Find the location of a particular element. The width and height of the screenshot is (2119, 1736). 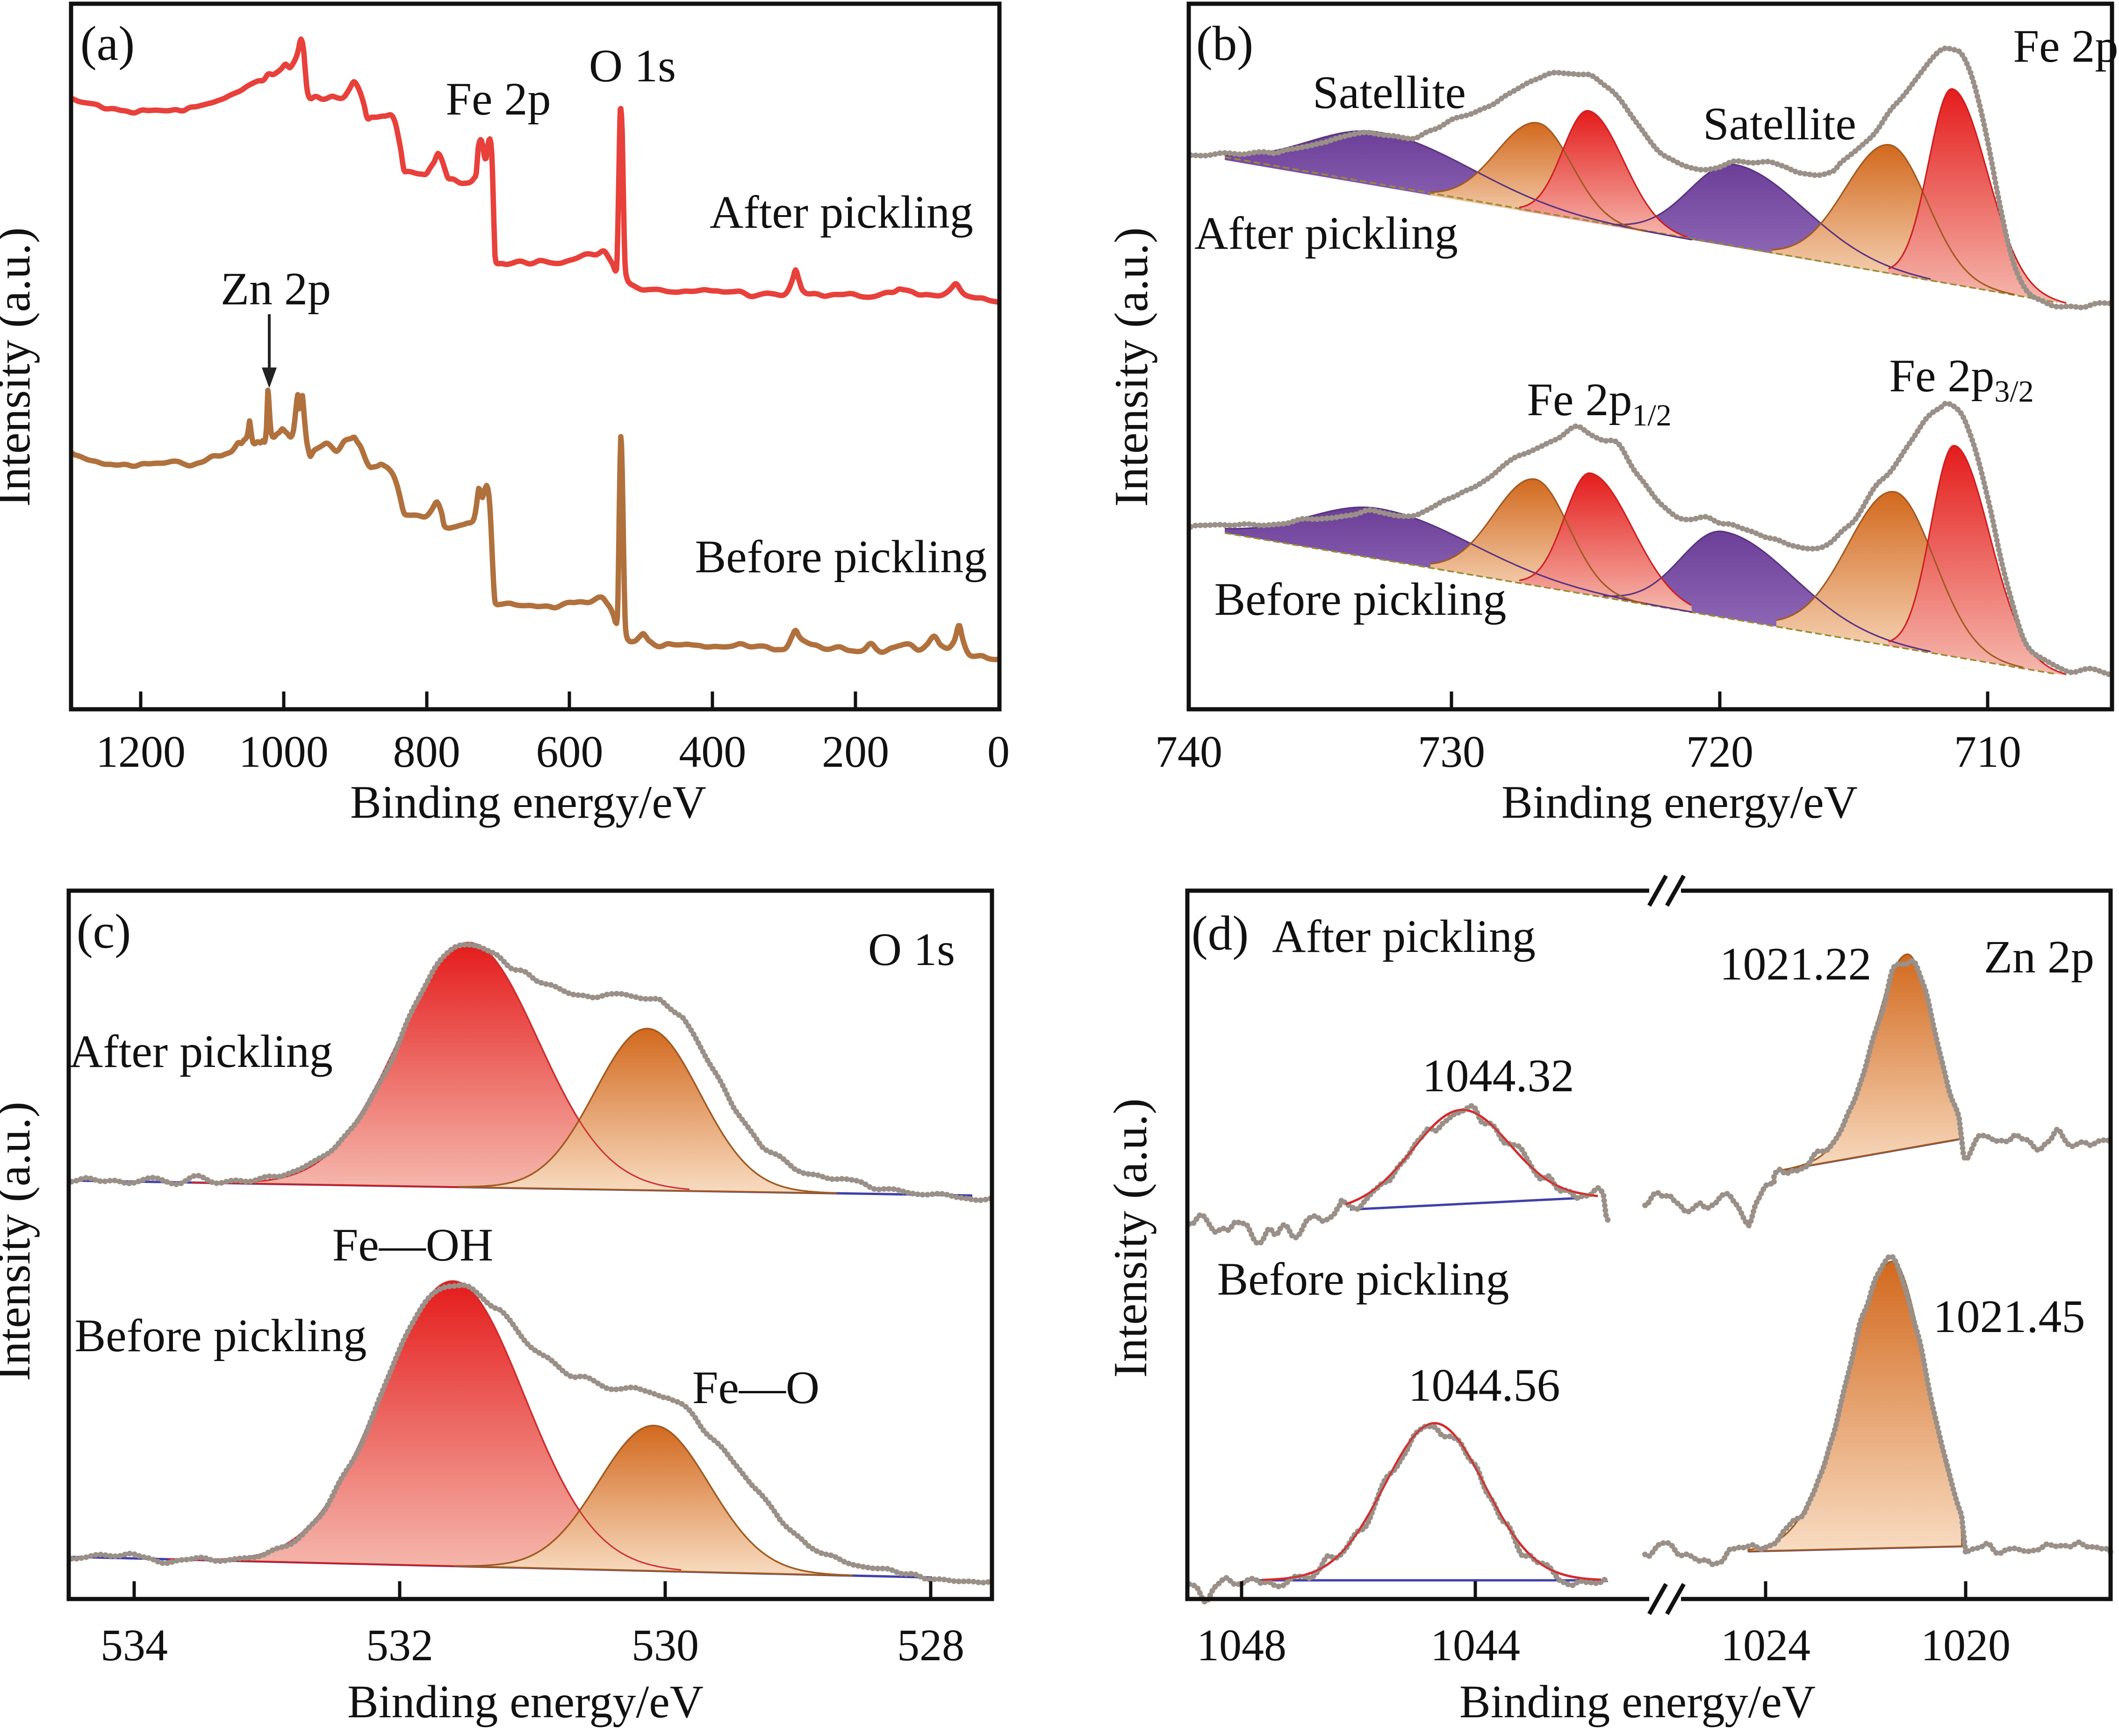

svg-text: 200 is located at coordinates (855, 752).